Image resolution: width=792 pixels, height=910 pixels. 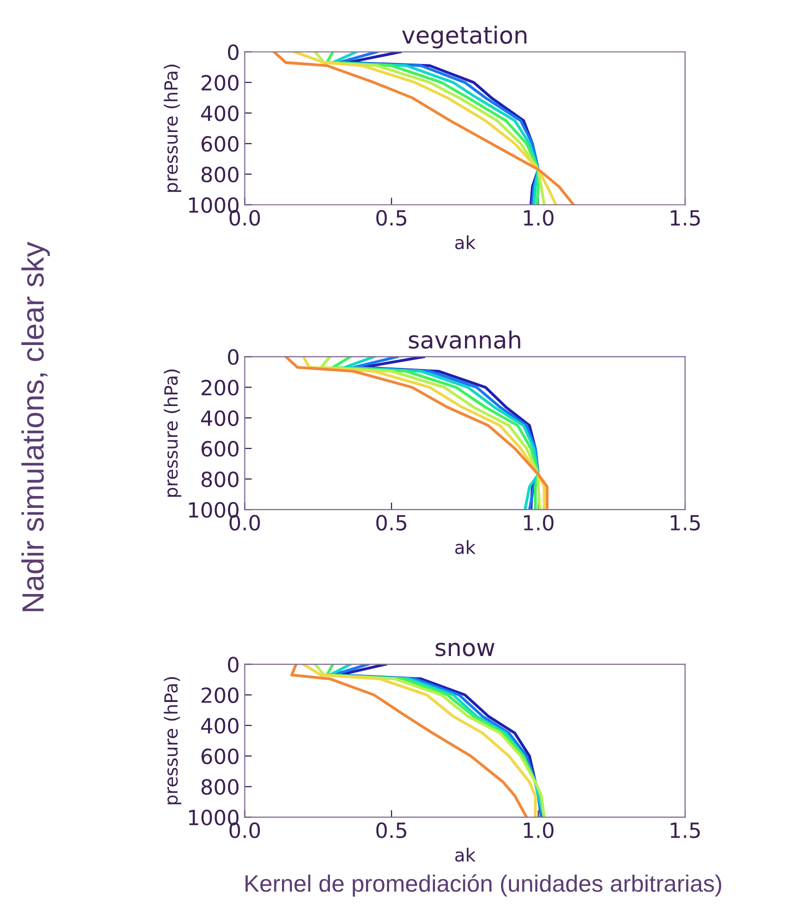 What do you see at coordinates (464, 339) in the screenshot?
I see `chart-title: savannah` at bounding box center [464, 339].